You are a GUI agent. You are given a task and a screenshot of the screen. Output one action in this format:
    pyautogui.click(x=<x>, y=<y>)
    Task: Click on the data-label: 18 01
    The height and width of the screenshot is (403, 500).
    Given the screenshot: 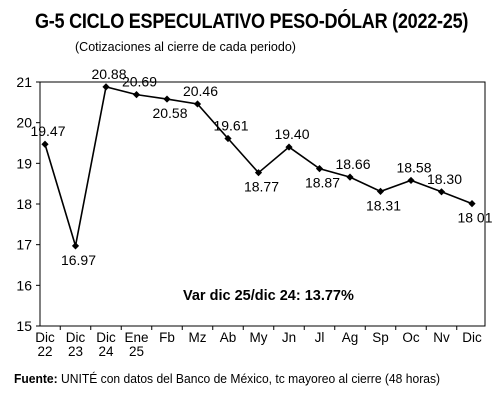 What is the action you would take?
    pyautogui.click(x=474, y=218)
    